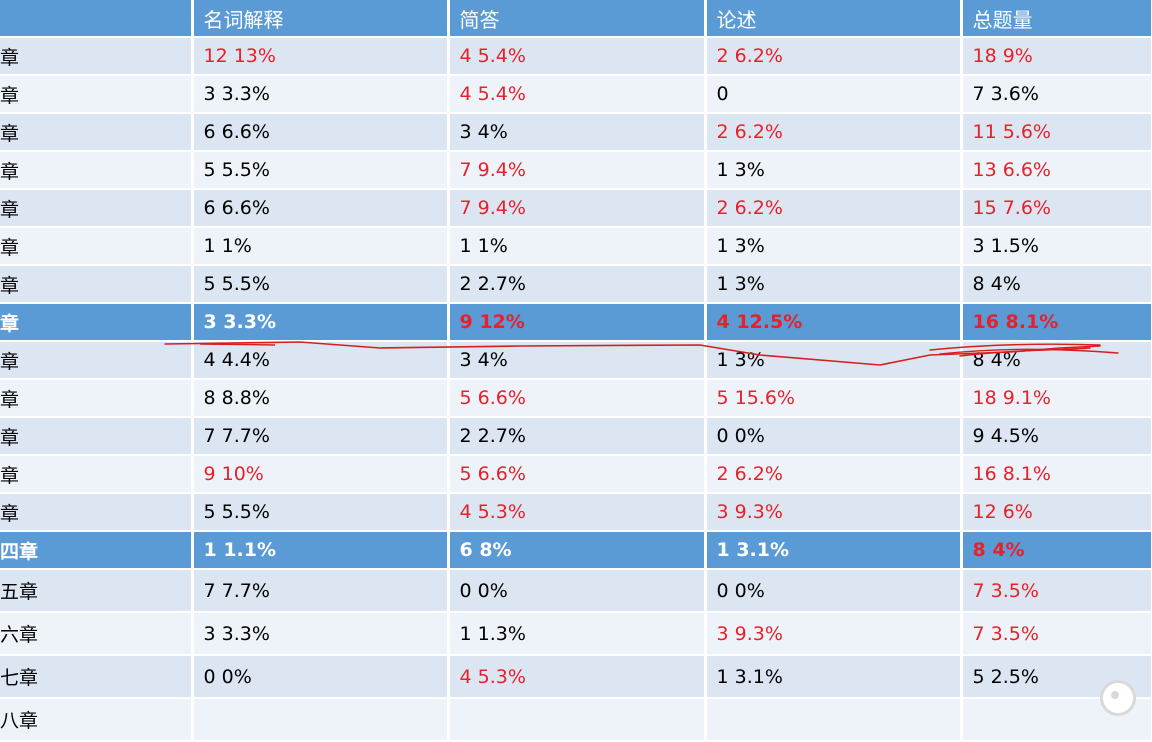 Image resolution: width=1152 pixels, height=742 pixels. Describe the element at coordinates (834, 398) in the screenshot. I see `essay-cell: 5 15.6%` at that location.